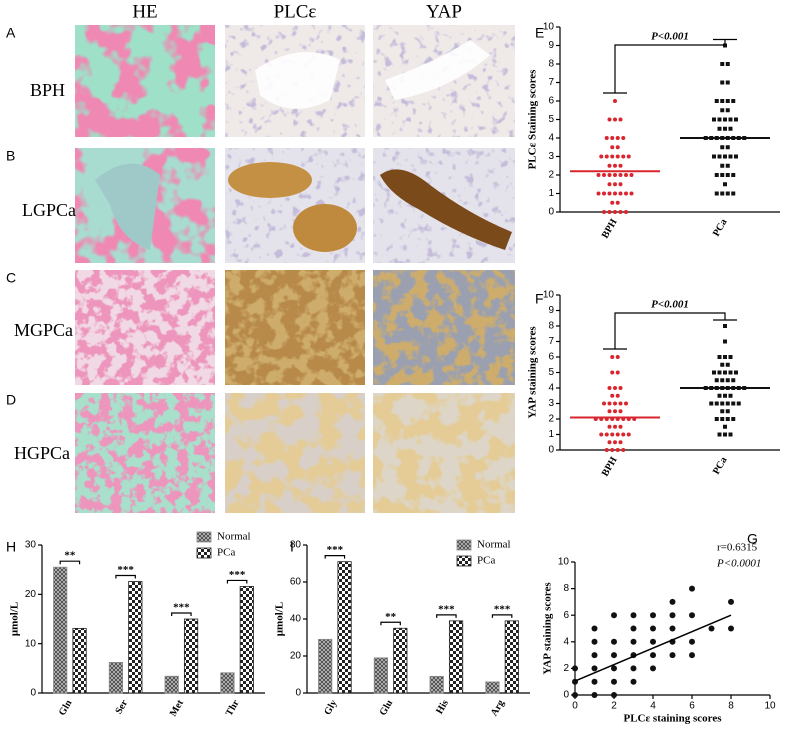  I want to click on legend-label: Normal, so click(494, 545).